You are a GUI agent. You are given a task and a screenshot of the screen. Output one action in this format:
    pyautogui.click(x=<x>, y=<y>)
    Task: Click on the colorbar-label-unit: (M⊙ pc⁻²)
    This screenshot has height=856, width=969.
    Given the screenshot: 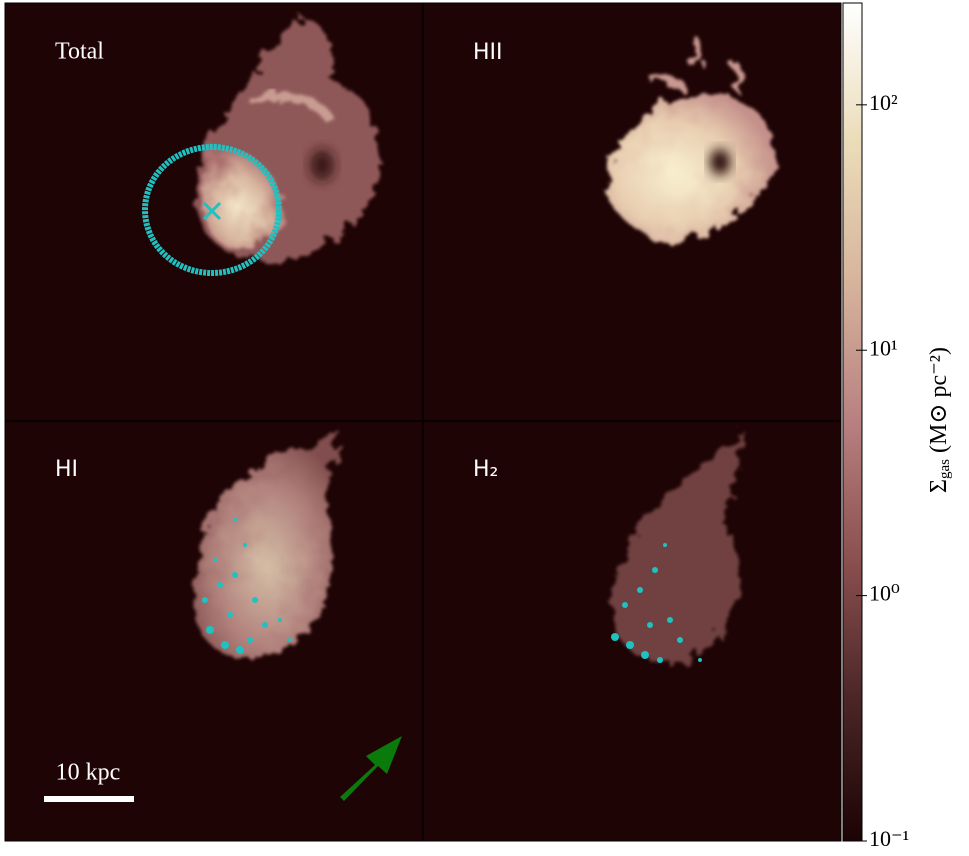 What is the action you would take?
    pyautogui.click(x=939, y=400)
    